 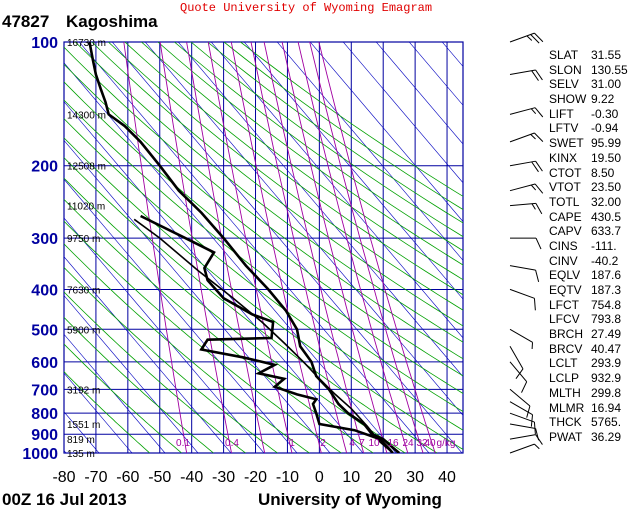 I want to click on index-label: SHOW, so click(x=568, y=99).